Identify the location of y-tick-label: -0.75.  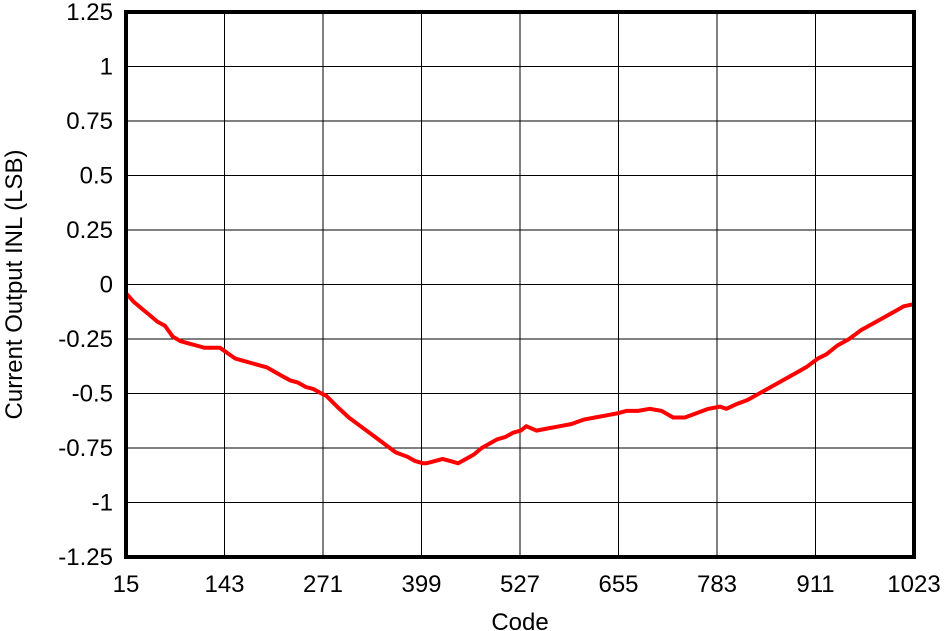
(85, 448).